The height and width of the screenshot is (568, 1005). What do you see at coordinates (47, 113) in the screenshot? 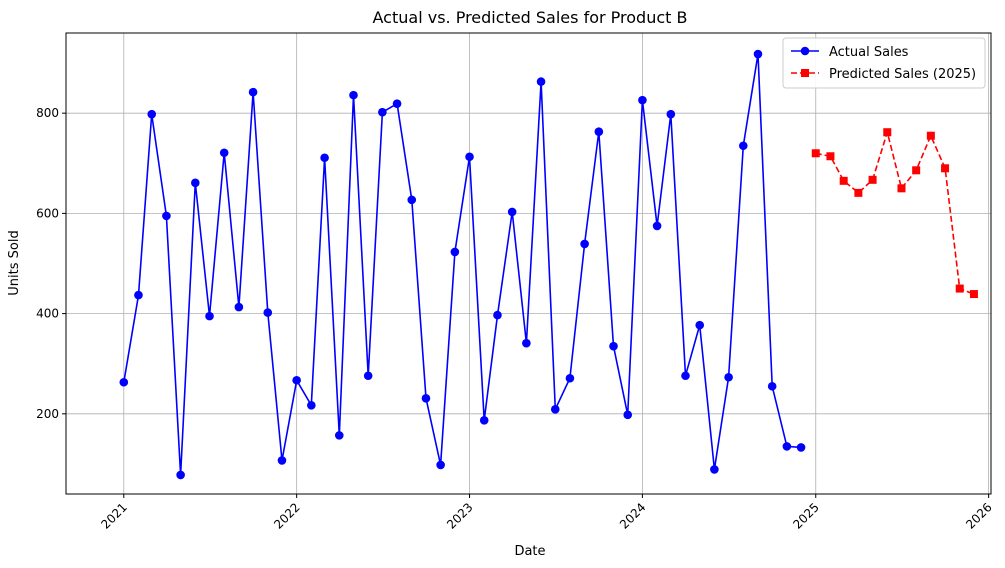
I see `y-tick-label: 800` at bounding box center [47, 113].